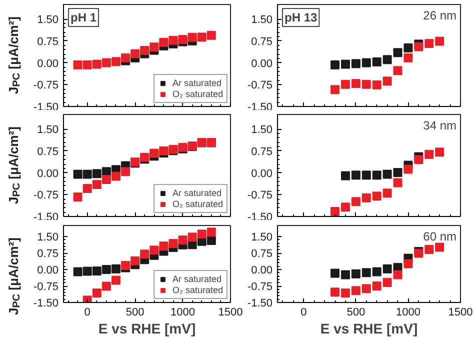  What do you see at coordinates (135, 312) in the screenshot?
I see `x-tick-label: 500` at bounding box center [135, 312].